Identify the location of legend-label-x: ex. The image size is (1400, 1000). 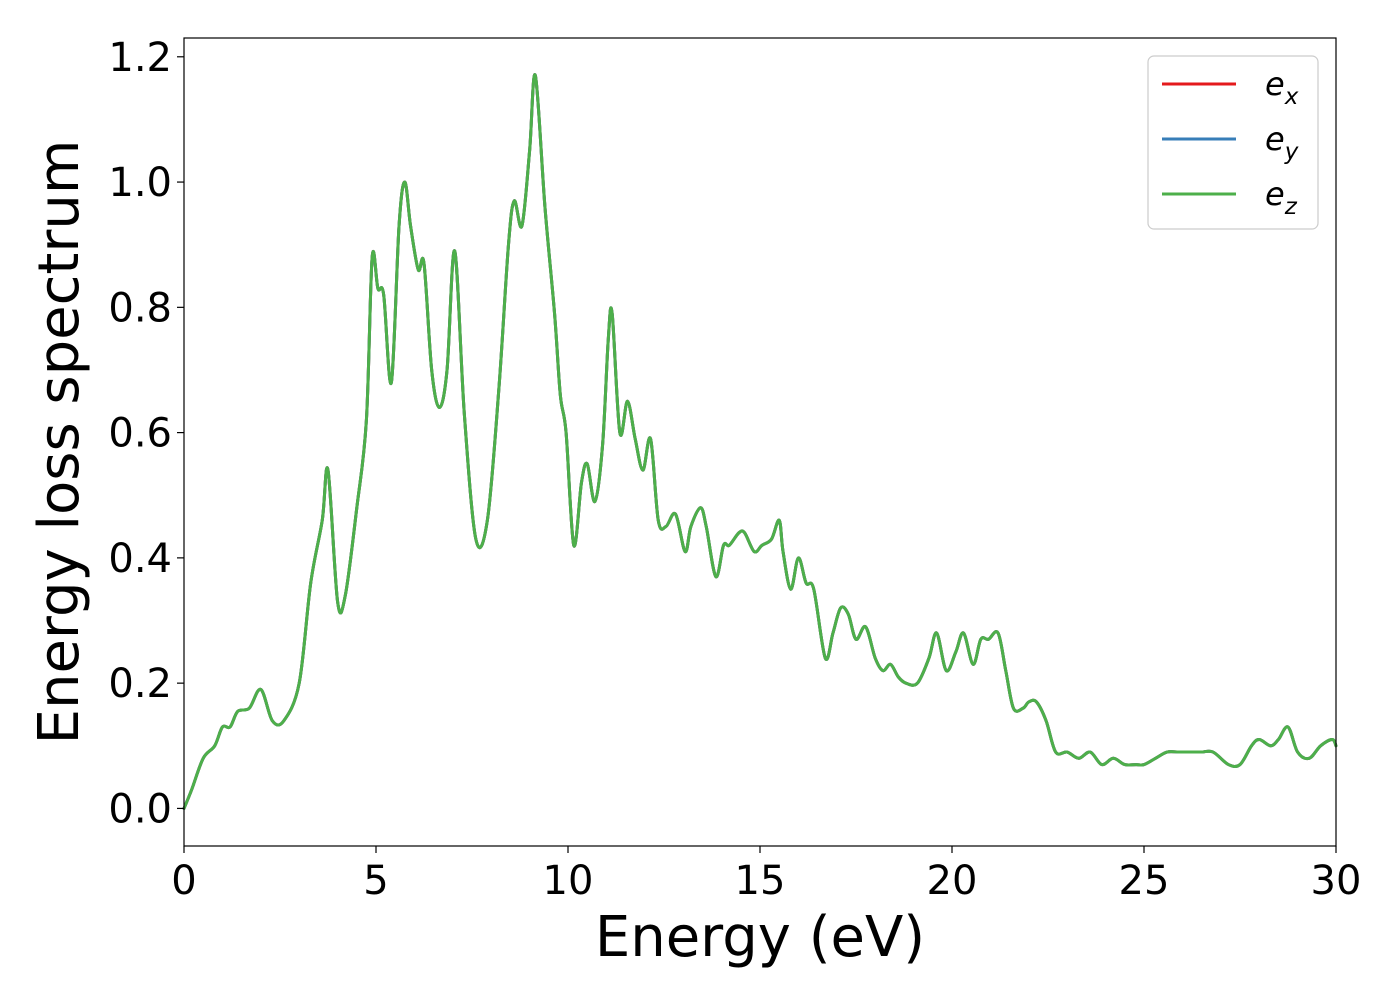
(1282, 87).